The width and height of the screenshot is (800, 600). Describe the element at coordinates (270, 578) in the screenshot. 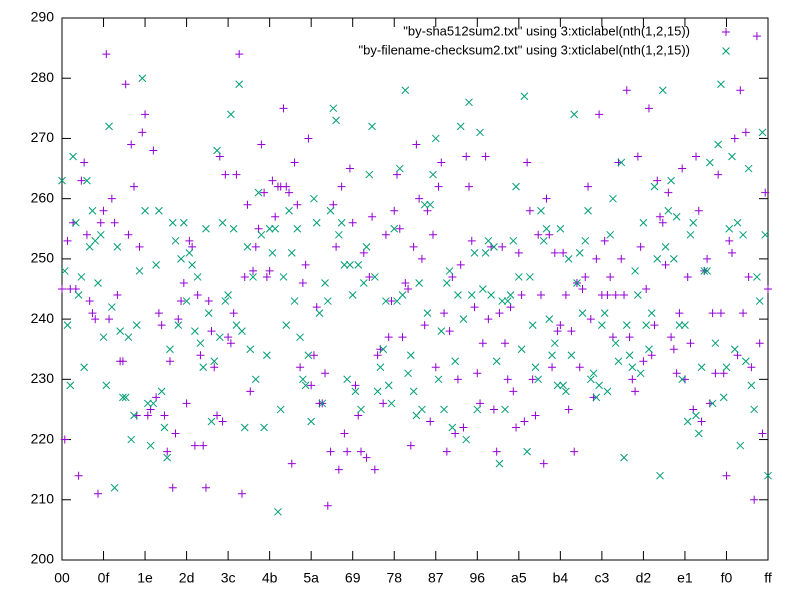

I see `x-tick-label: 4b` at that location.